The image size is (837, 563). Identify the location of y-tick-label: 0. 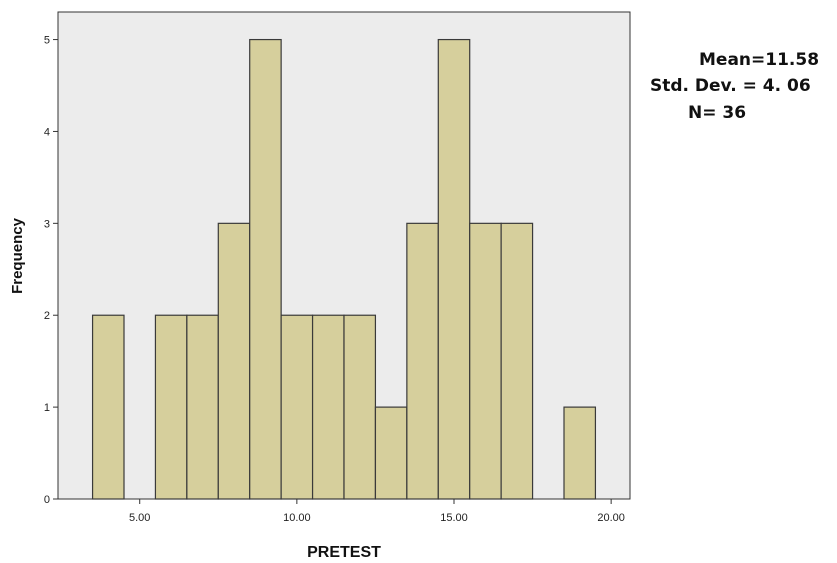
(47, 500).